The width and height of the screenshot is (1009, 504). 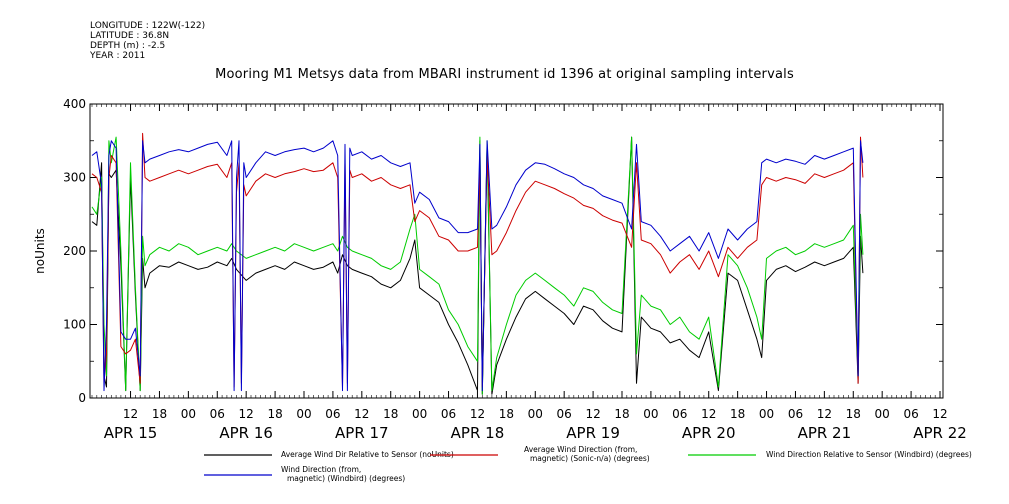 What do you see at coordinates (478, 433) in the screenshot?
I see `x-date-label: APR 18` at bounding box center [478, 433].